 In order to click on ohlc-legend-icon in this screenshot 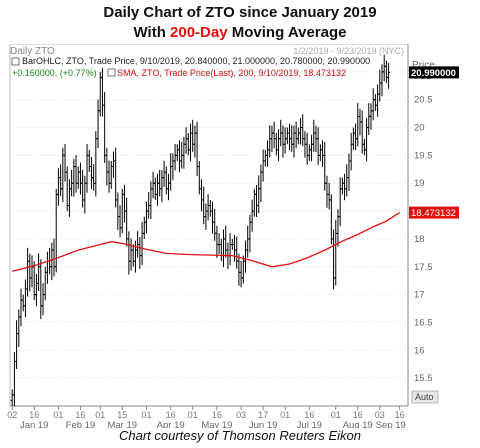, I will do `click(15, 61)`.